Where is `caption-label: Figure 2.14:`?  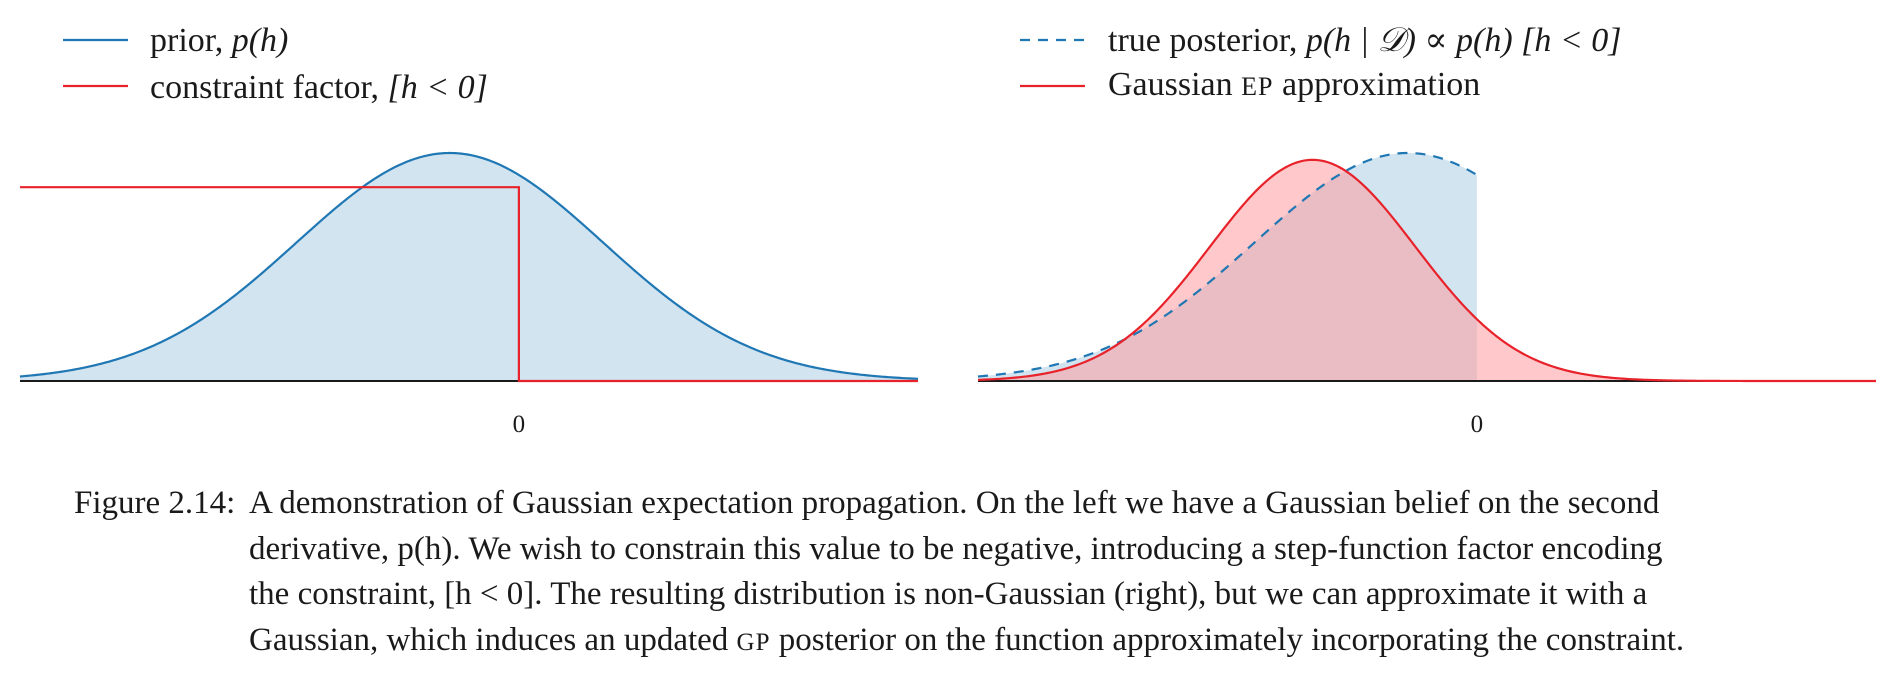
caption-label: Figure 2.14: is located at coordinates (155, 503).